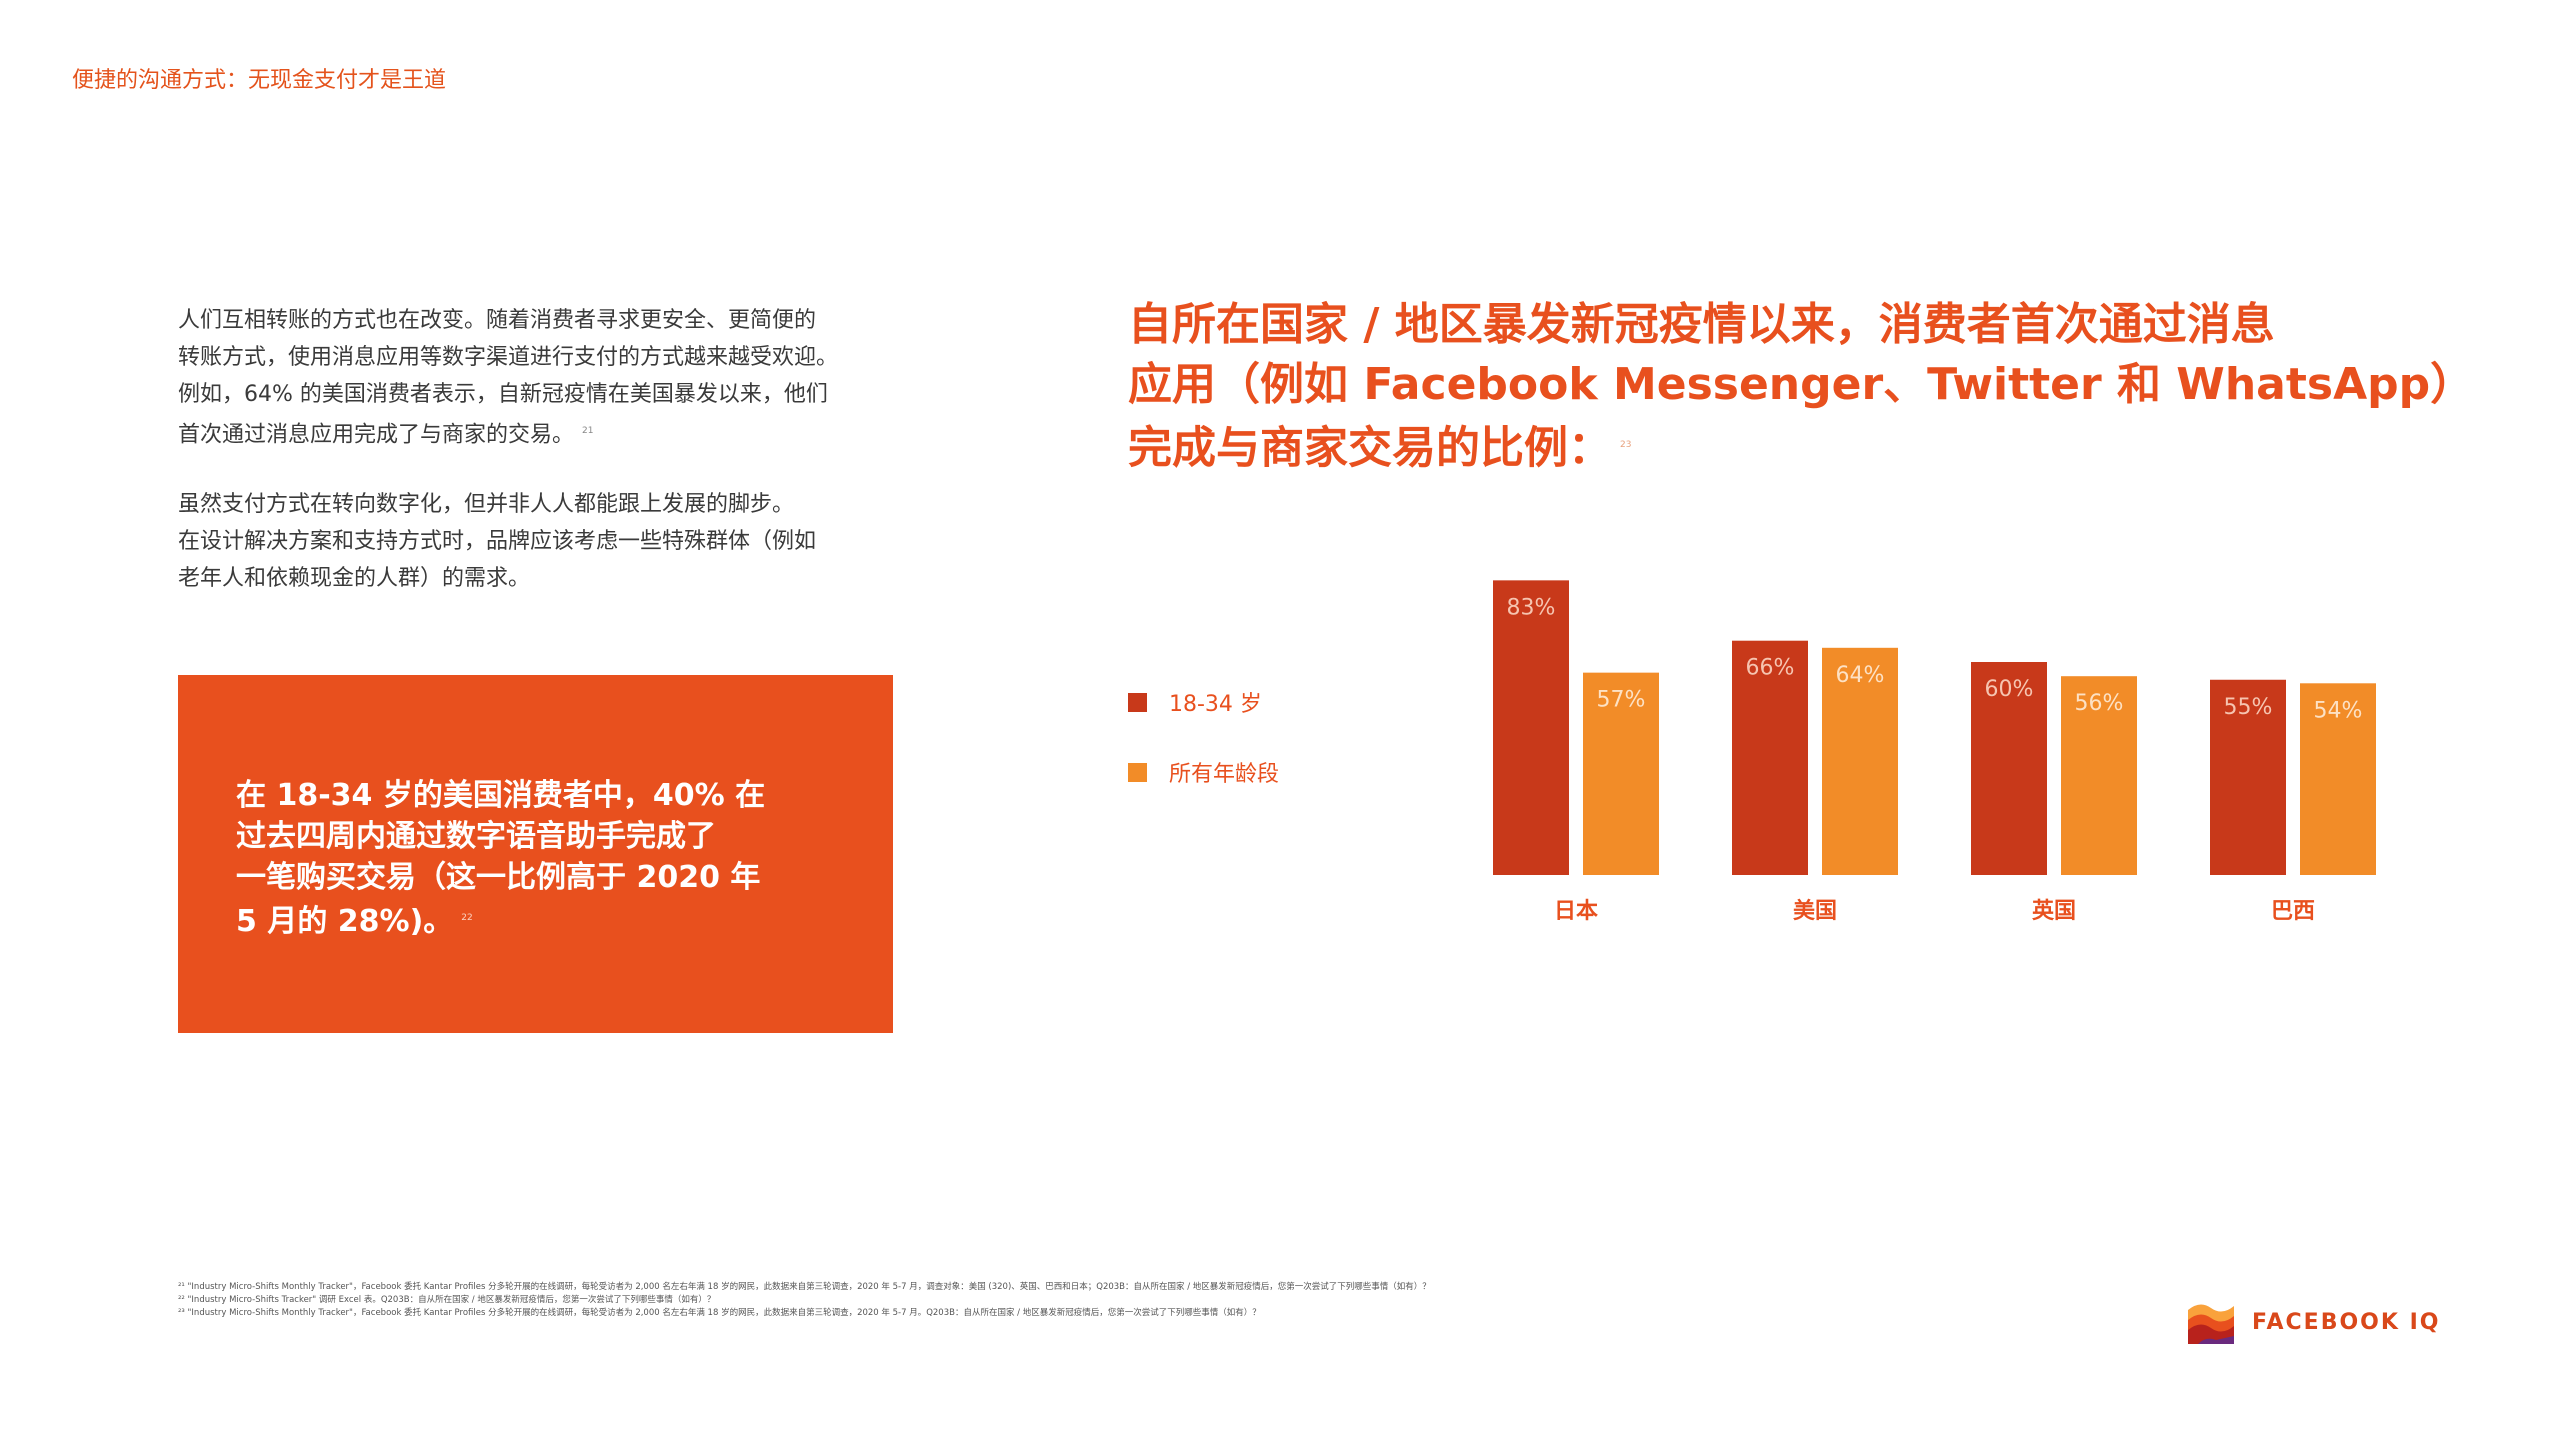 The height and width of the screenshot is (1440, 2560). I want to click on chart-title-line-text: 完成与商家交易的比例：, so click(1370, 448).